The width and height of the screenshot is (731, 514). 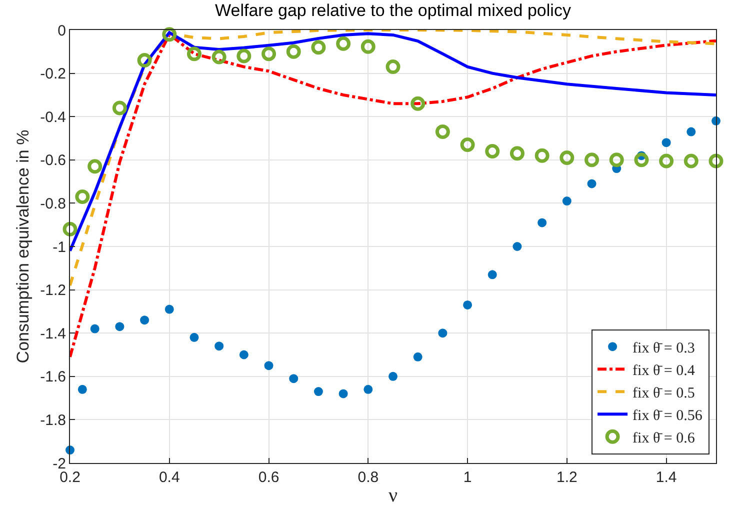 I want to click on y-tick-label: -1.6, so click(x=53, y=377).